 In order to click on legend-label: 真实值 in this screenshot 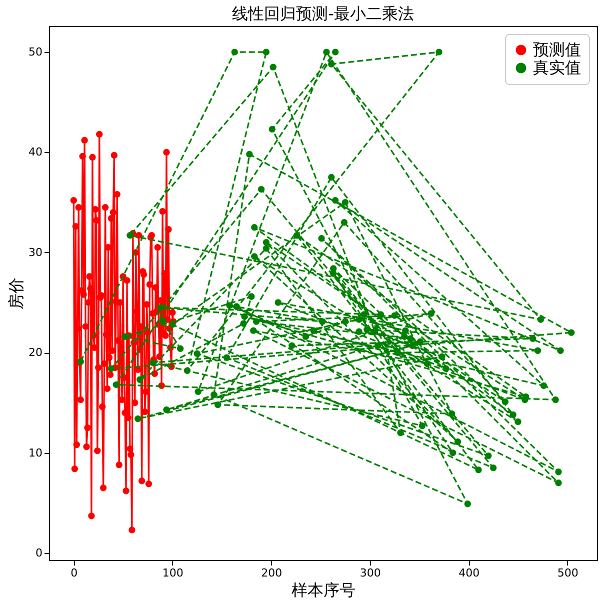, I will do `click(557, 67)`.